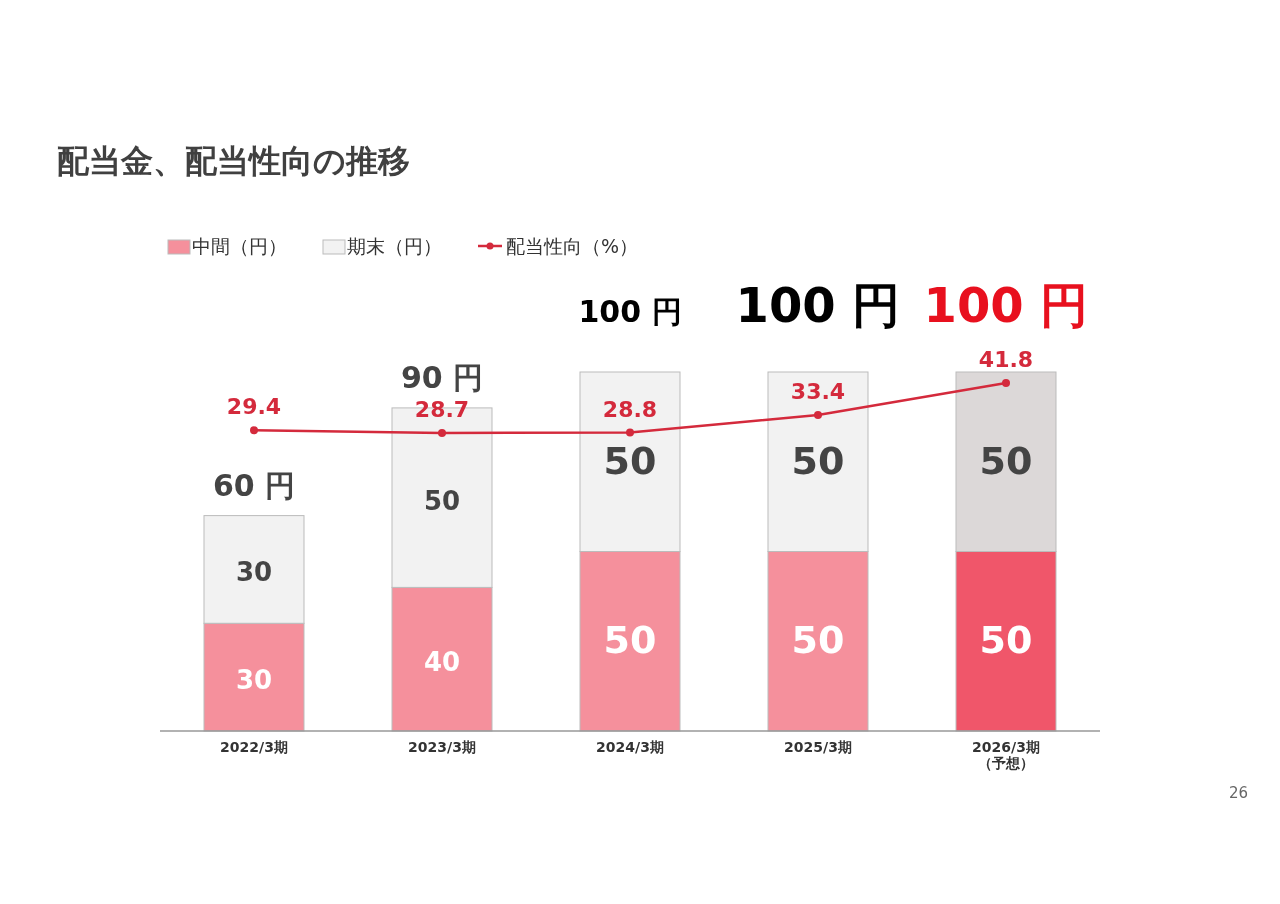 The width and height of the screenshot is (1280, 904). I want to click on data-label: 33.4, so click(818, 392).